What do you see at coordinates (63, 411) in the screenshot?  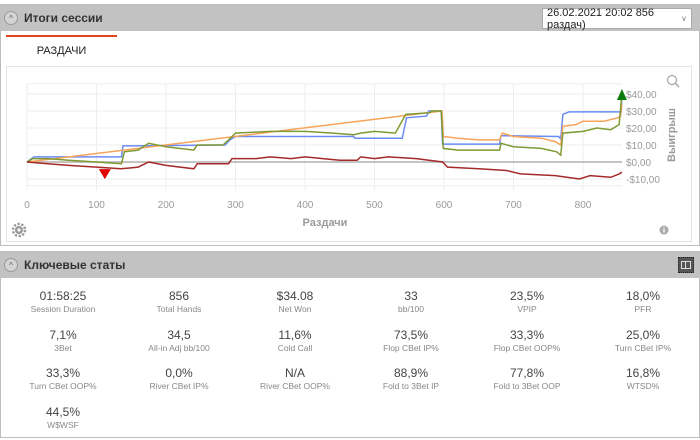 I see `stat-value: 44,5%` at bounding box center [63, 411].